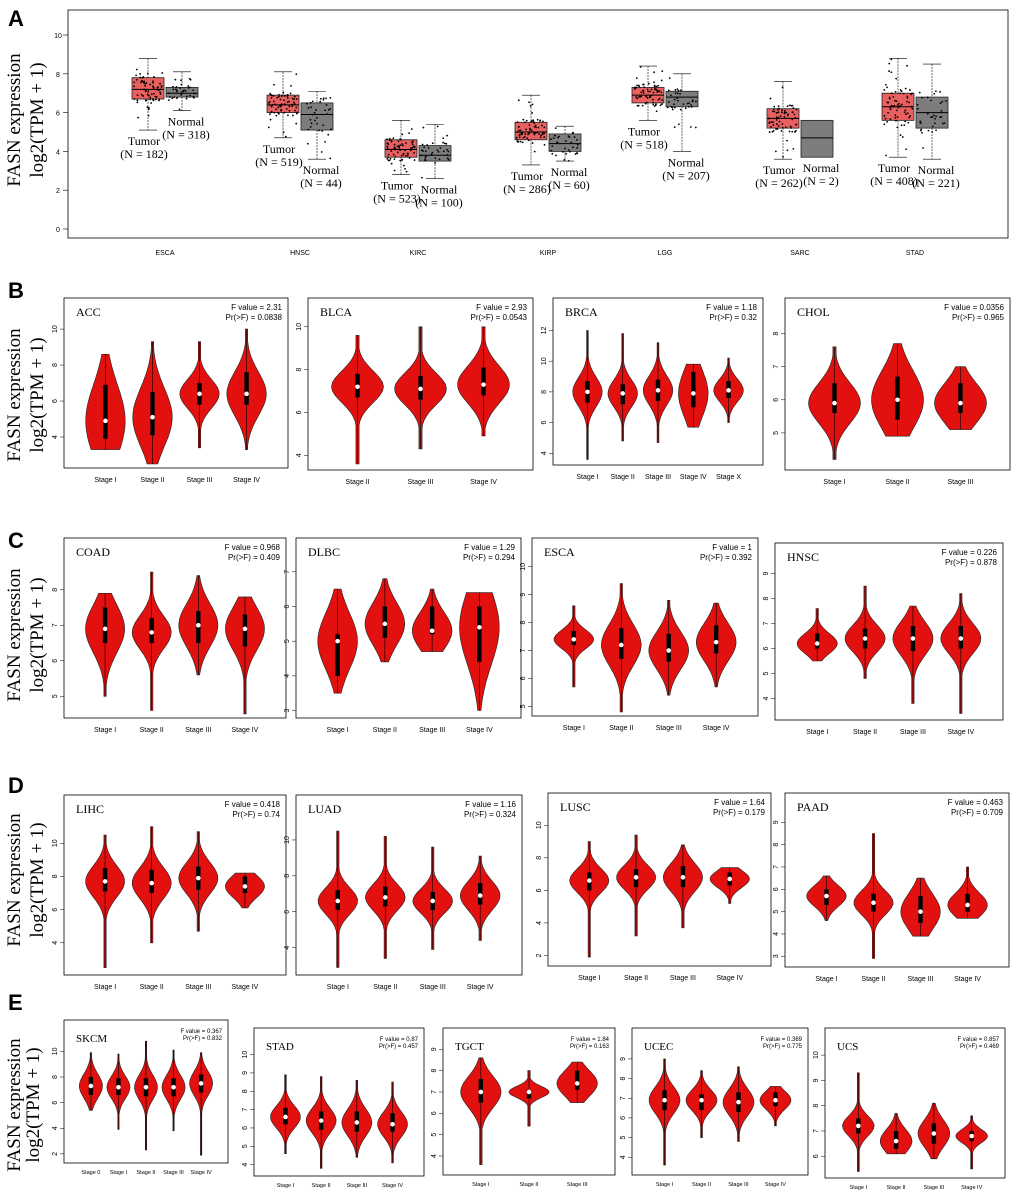 Image resolution: width=1020 pixels, height=1193 pixels. I want to click on y-axis-label-line2: log2(TPM + 1), so click(37, 634).